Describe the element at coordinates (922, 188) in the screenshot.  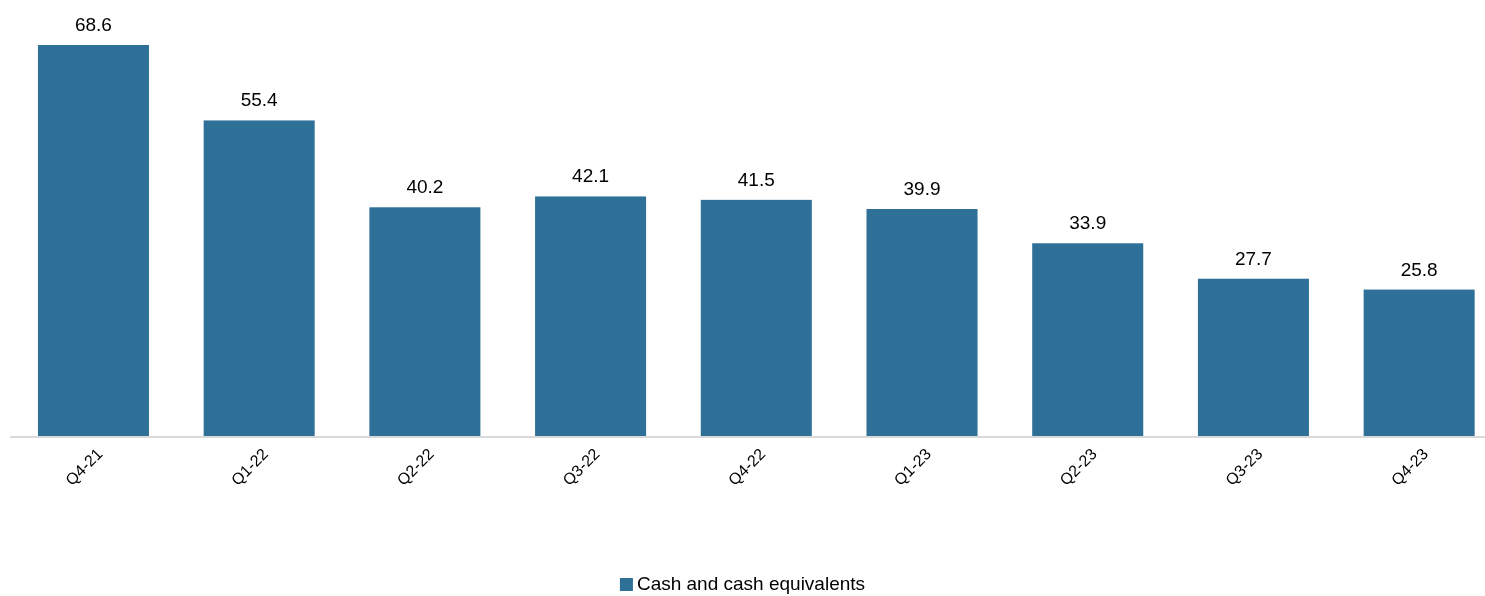
I see `data-label: 39.9` at that location.